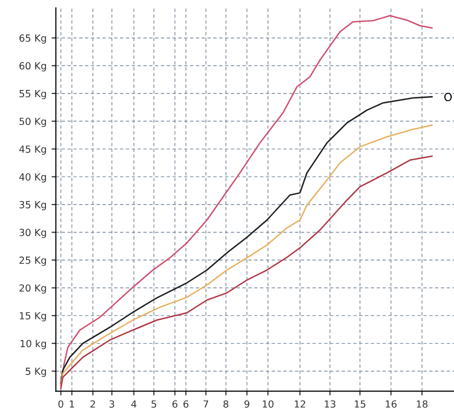  What do you see at coordinates (92, 404) in the screenshot?
I see `x-tick-label: 2` at bounding box center [92, 404].